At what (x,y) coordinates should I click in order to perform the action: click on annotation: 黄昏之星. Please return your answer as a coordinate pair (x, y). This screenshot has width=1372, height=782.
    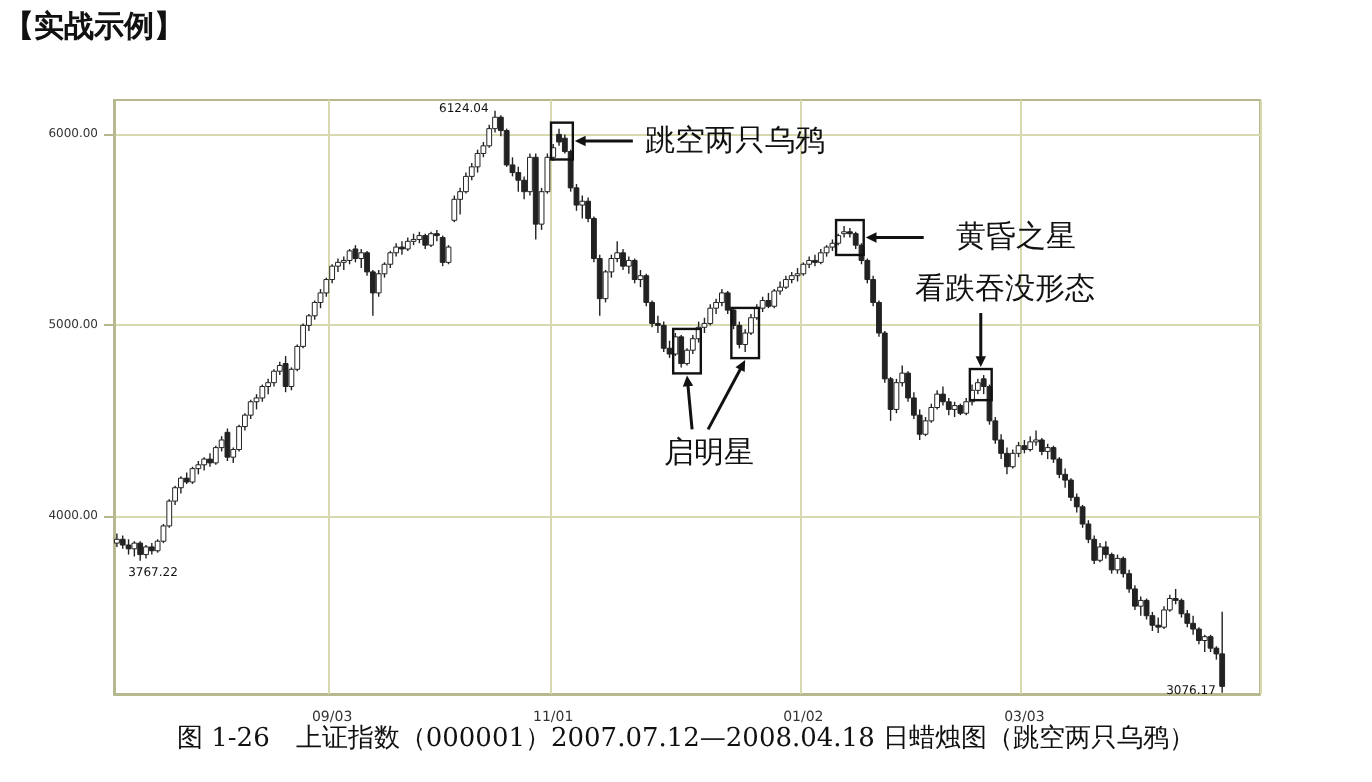
    Looking at the image, I should click on (1015, 236).